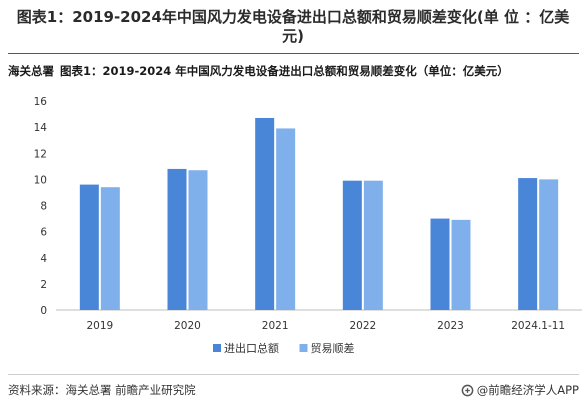 This screenshot has width=587, height=411. Describe the element at coordinates (293, 53) in the screenshot. I see `title-divider` at that location.